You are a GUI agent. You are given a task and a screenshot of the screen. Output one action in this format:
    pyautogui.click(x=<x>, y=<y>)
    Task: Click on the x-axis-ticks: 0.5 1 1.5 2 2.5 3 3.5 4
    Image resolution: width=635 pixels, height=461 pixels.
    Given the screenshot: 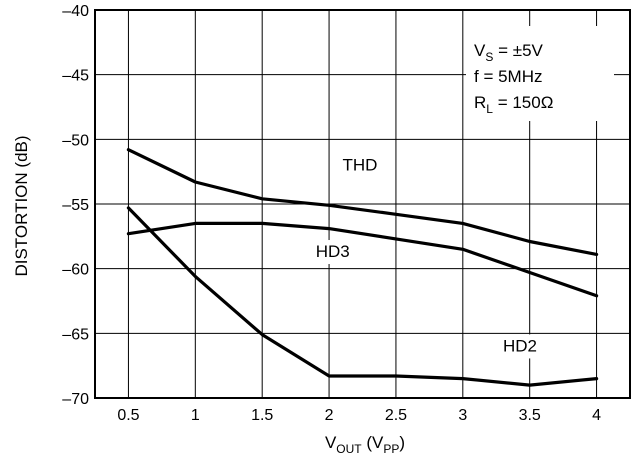 What is the action you would take?
    pyautogui.click(x=359, y=415)
    